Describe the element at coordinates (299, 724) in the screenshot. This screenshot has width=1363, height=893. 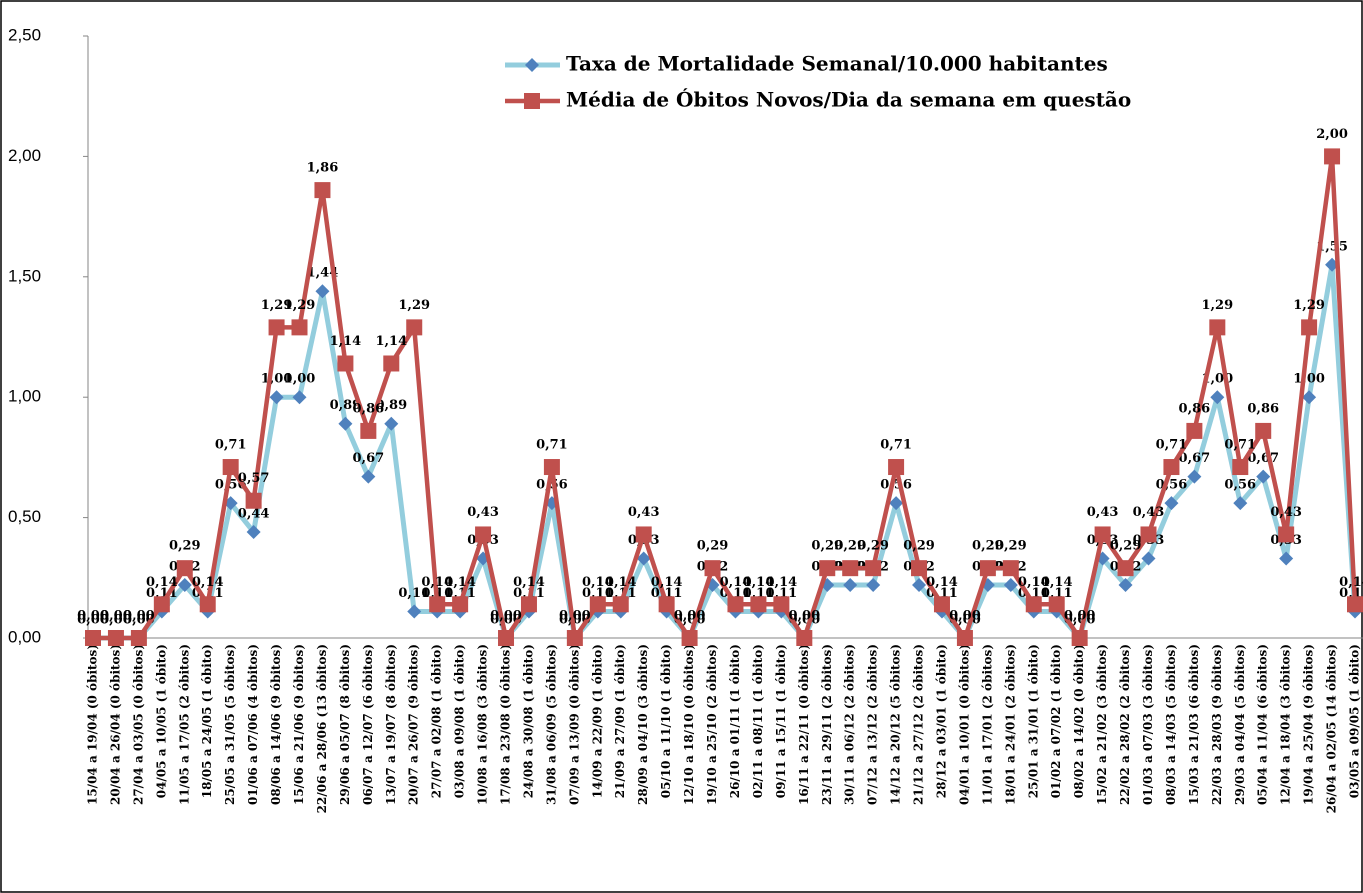
I see `x-tick-label: 15/06 a 21/06 (9 óbitos)` at that location.